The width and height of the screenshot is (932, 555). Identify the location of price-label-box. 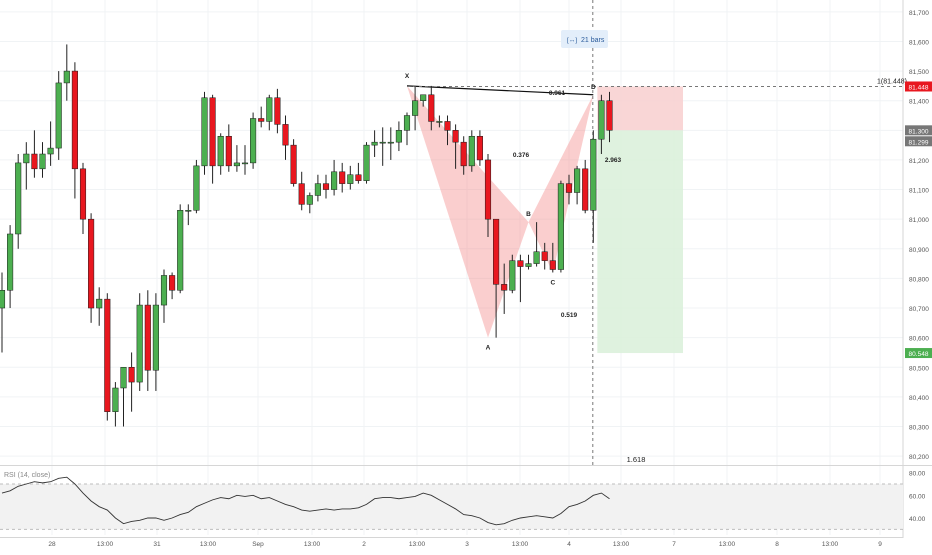
(918, 130).